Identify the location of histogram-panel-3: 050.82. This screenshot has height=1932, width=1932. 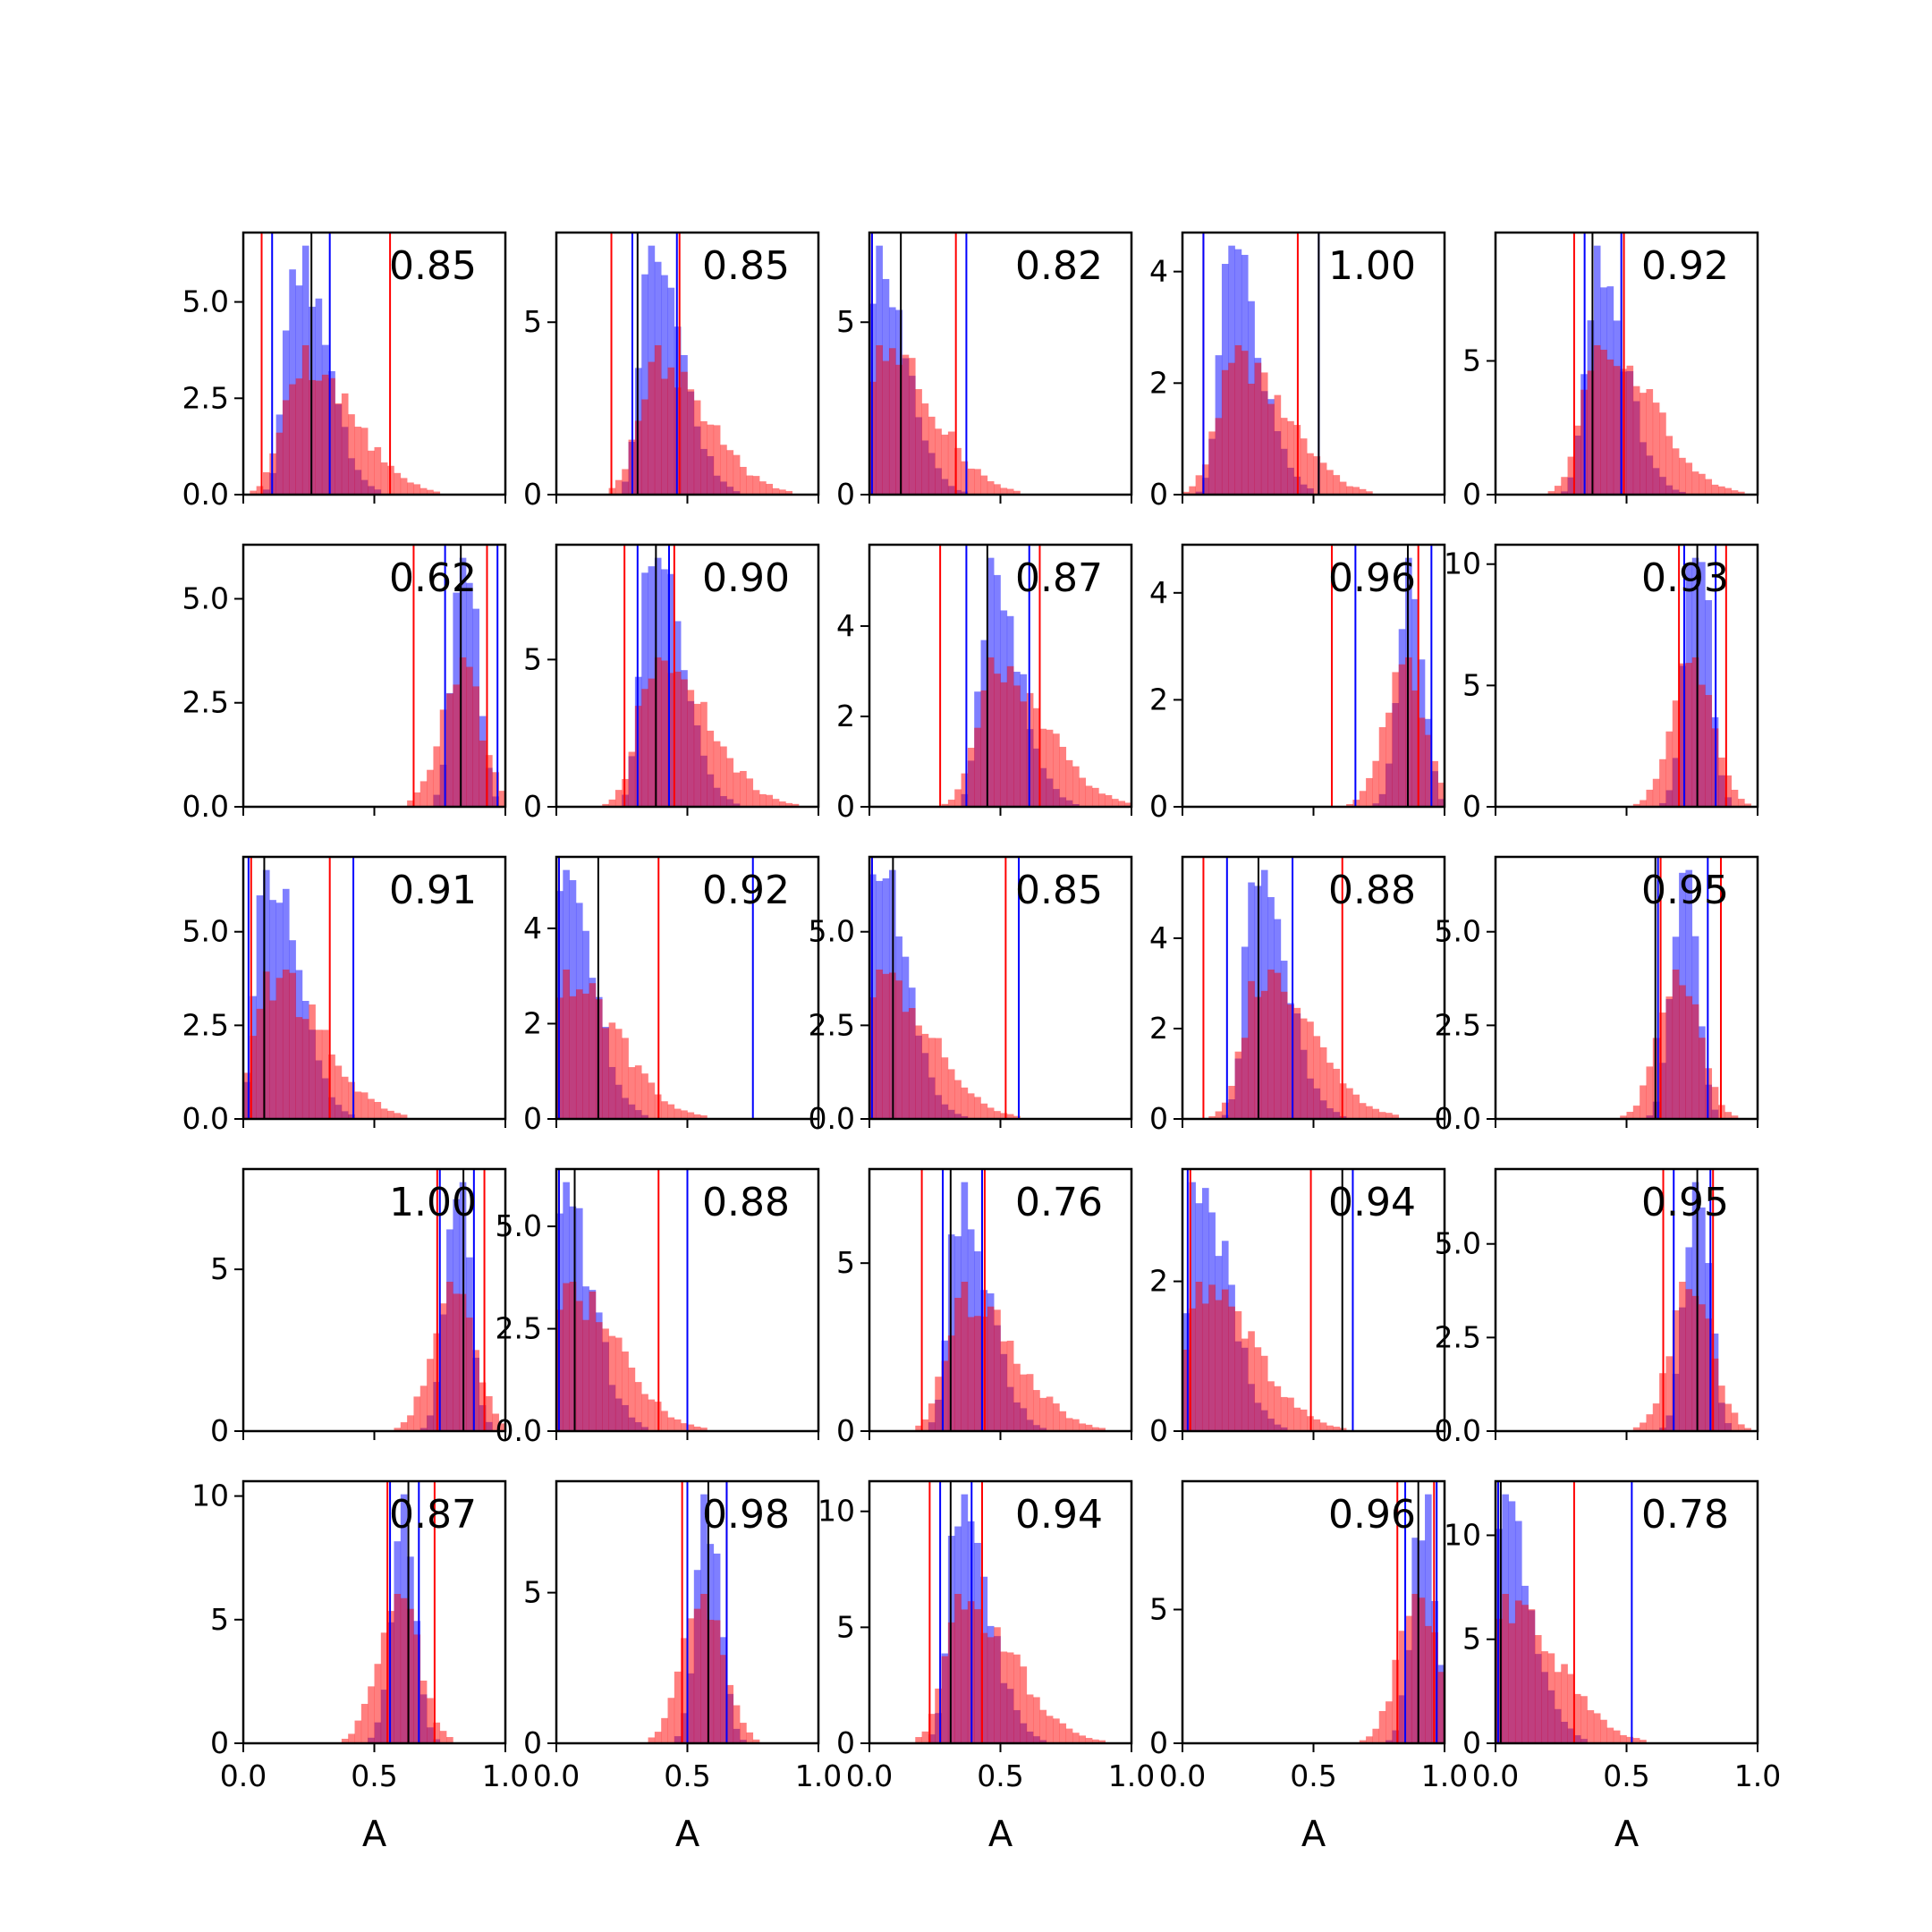
(984, 371).